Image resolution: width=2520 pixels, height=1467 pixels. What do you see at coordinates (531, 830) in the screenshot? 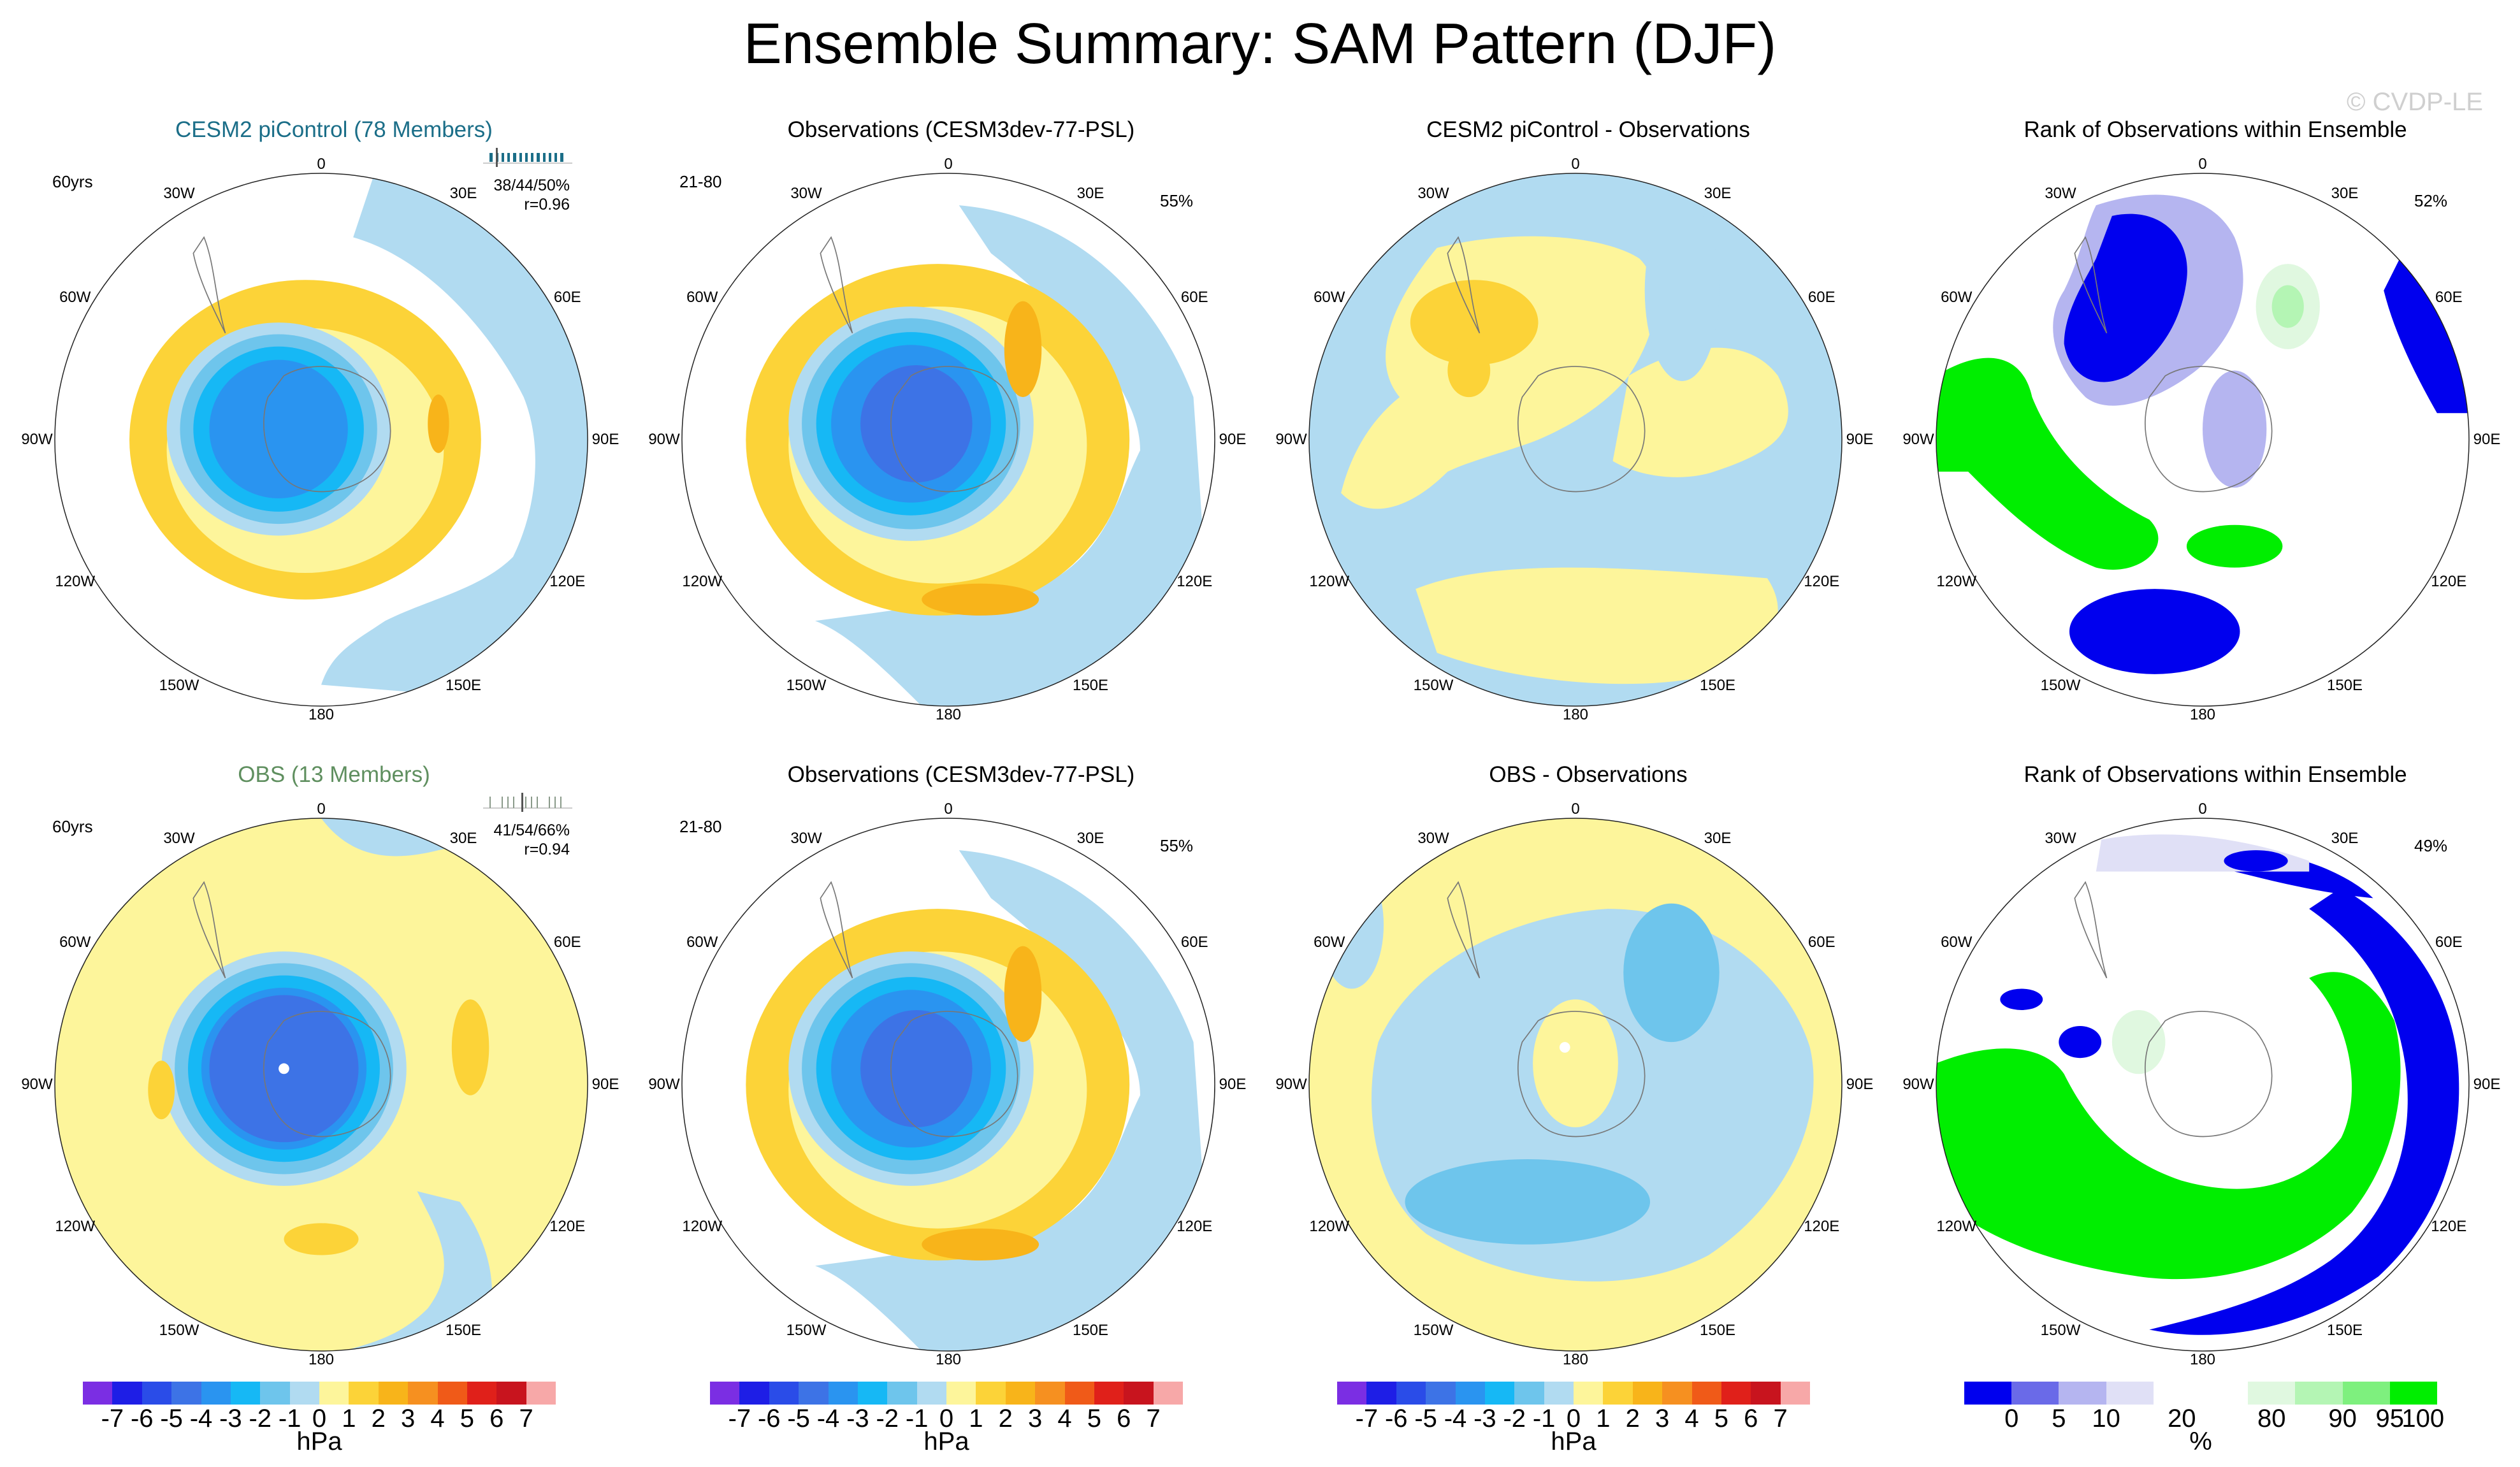
I see `pattern-stat-percent: 41/54/66%` at bounding box center [531, 830].